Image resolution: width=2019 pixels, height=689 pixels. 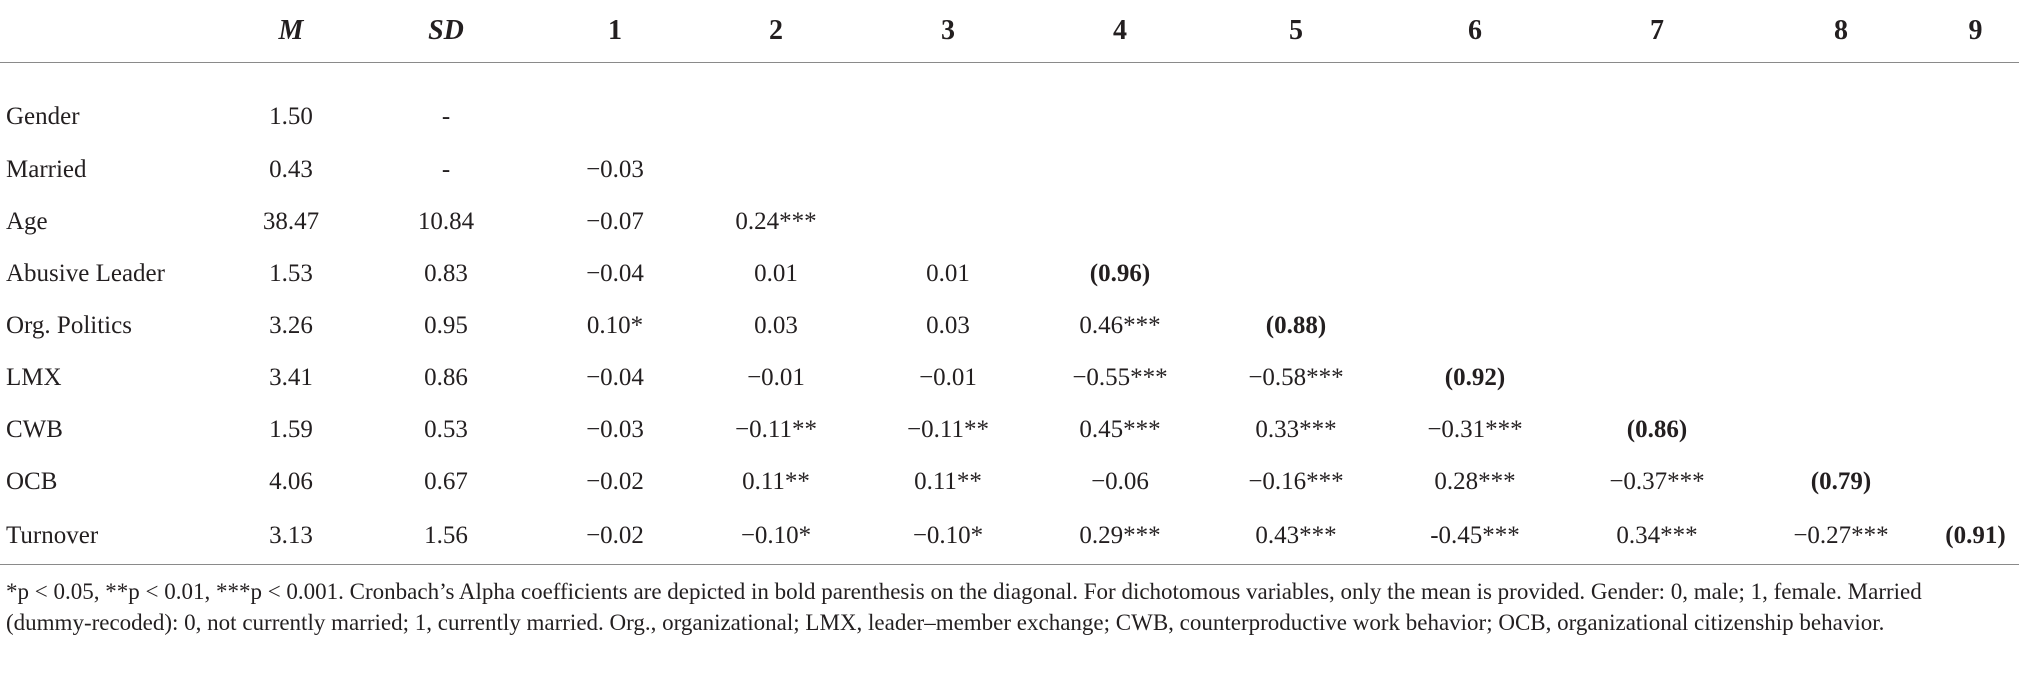 What do you see at coordinates (1120, 31) in the screenshot?
I see `header-col-4: 4` at bounding box center [1120, 31].